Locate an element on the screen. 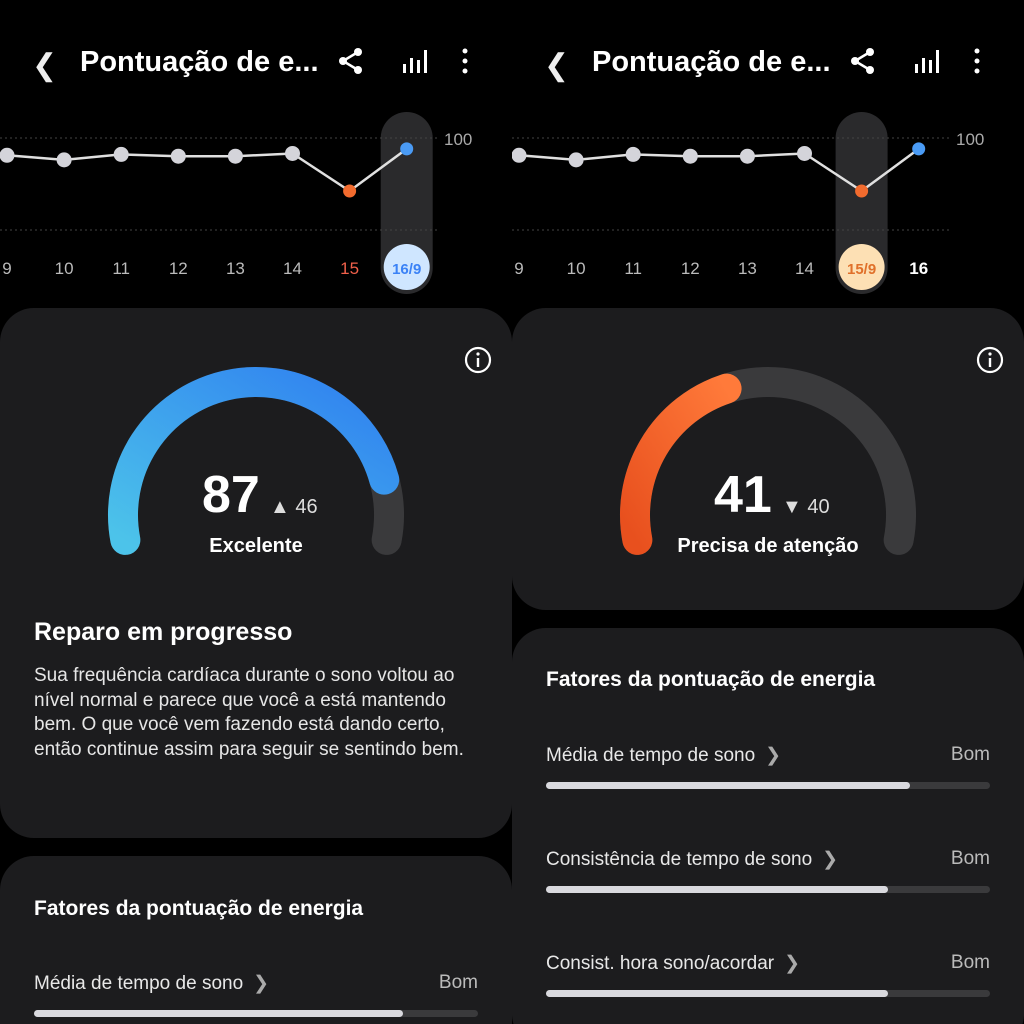 The height and width of the screenshot is (1024, 1024). insight-heading: Reparo em progresso is located at coordinates (163, 632).